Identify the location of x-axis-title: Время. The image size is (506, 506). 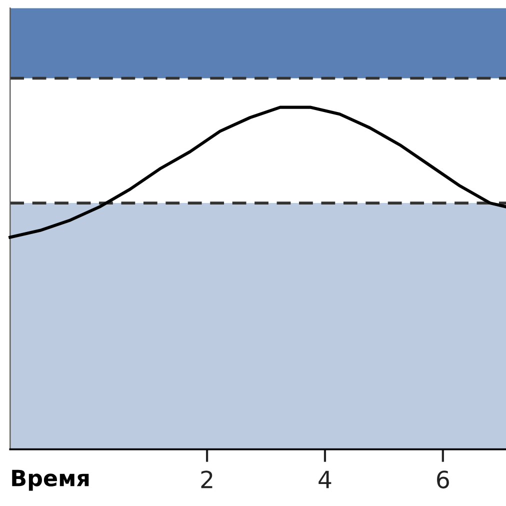
(50, 480).